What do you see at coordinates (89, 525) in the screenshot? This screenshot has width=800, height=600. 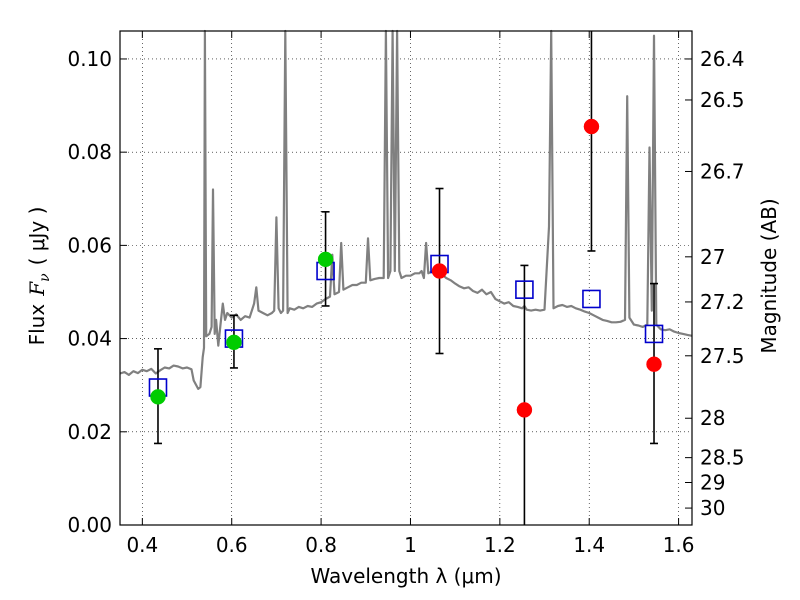 I see `y-tick-label: 0.00` at bounding box center [89, 525].